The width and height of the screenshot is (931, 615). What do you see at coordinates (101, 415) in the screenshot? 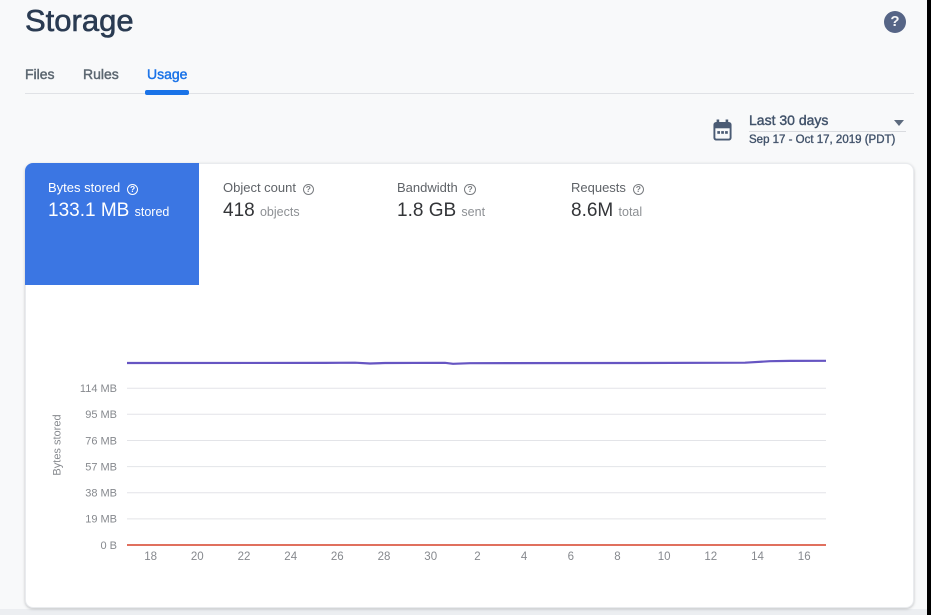
I see `svg-text: 95 MB` at bounding box center [101, 415].